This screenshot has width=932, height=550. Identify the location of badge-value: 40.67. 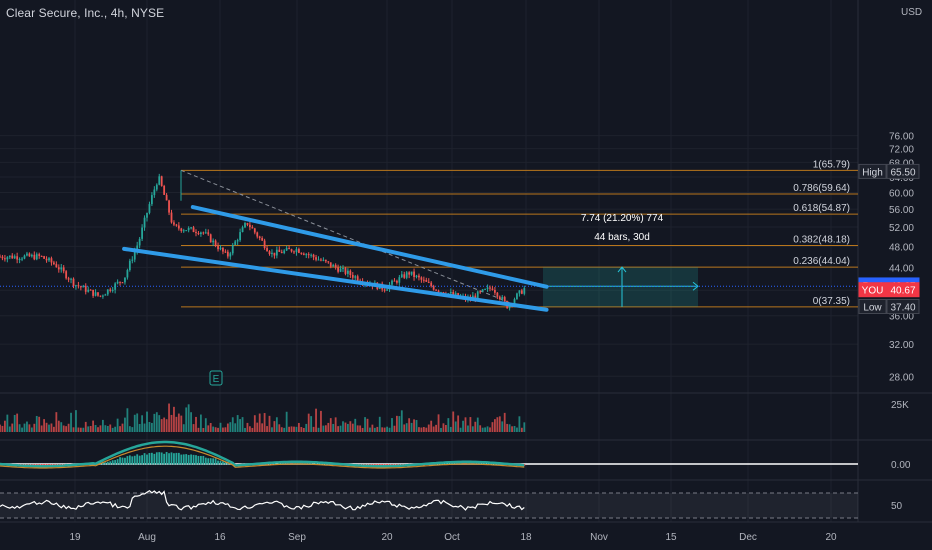
(902, 291).